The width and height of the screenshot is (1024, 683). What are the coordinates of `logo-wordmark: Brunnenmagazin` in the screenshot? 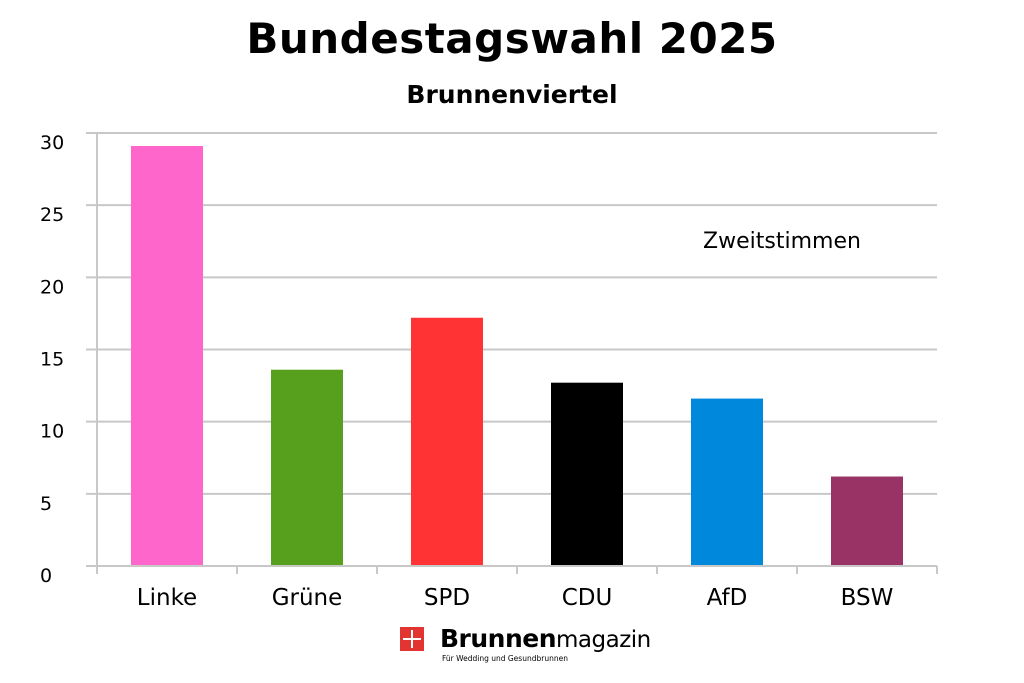 It's located at (545, 638).